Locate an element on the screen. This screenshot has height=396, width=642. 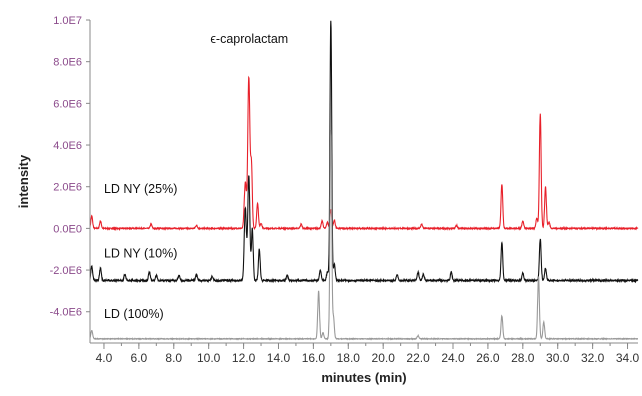
series-labels: LD NY (25%) LD NY (10%) LD (100%) is located at coordinates (140, 251).